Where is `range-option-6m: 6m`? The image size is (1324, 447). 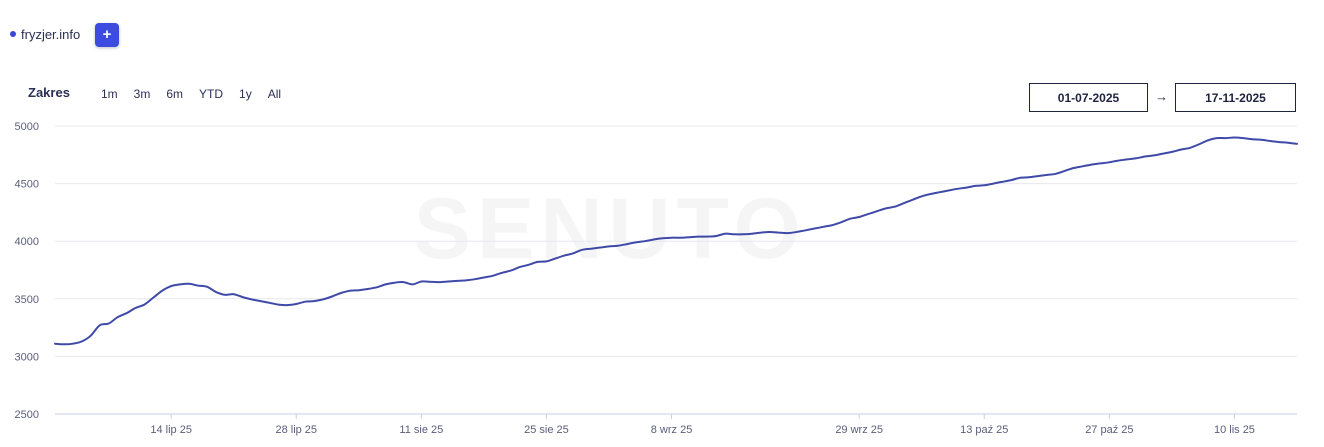 range-option-6m: 6m is located at coordinates (175, 94).